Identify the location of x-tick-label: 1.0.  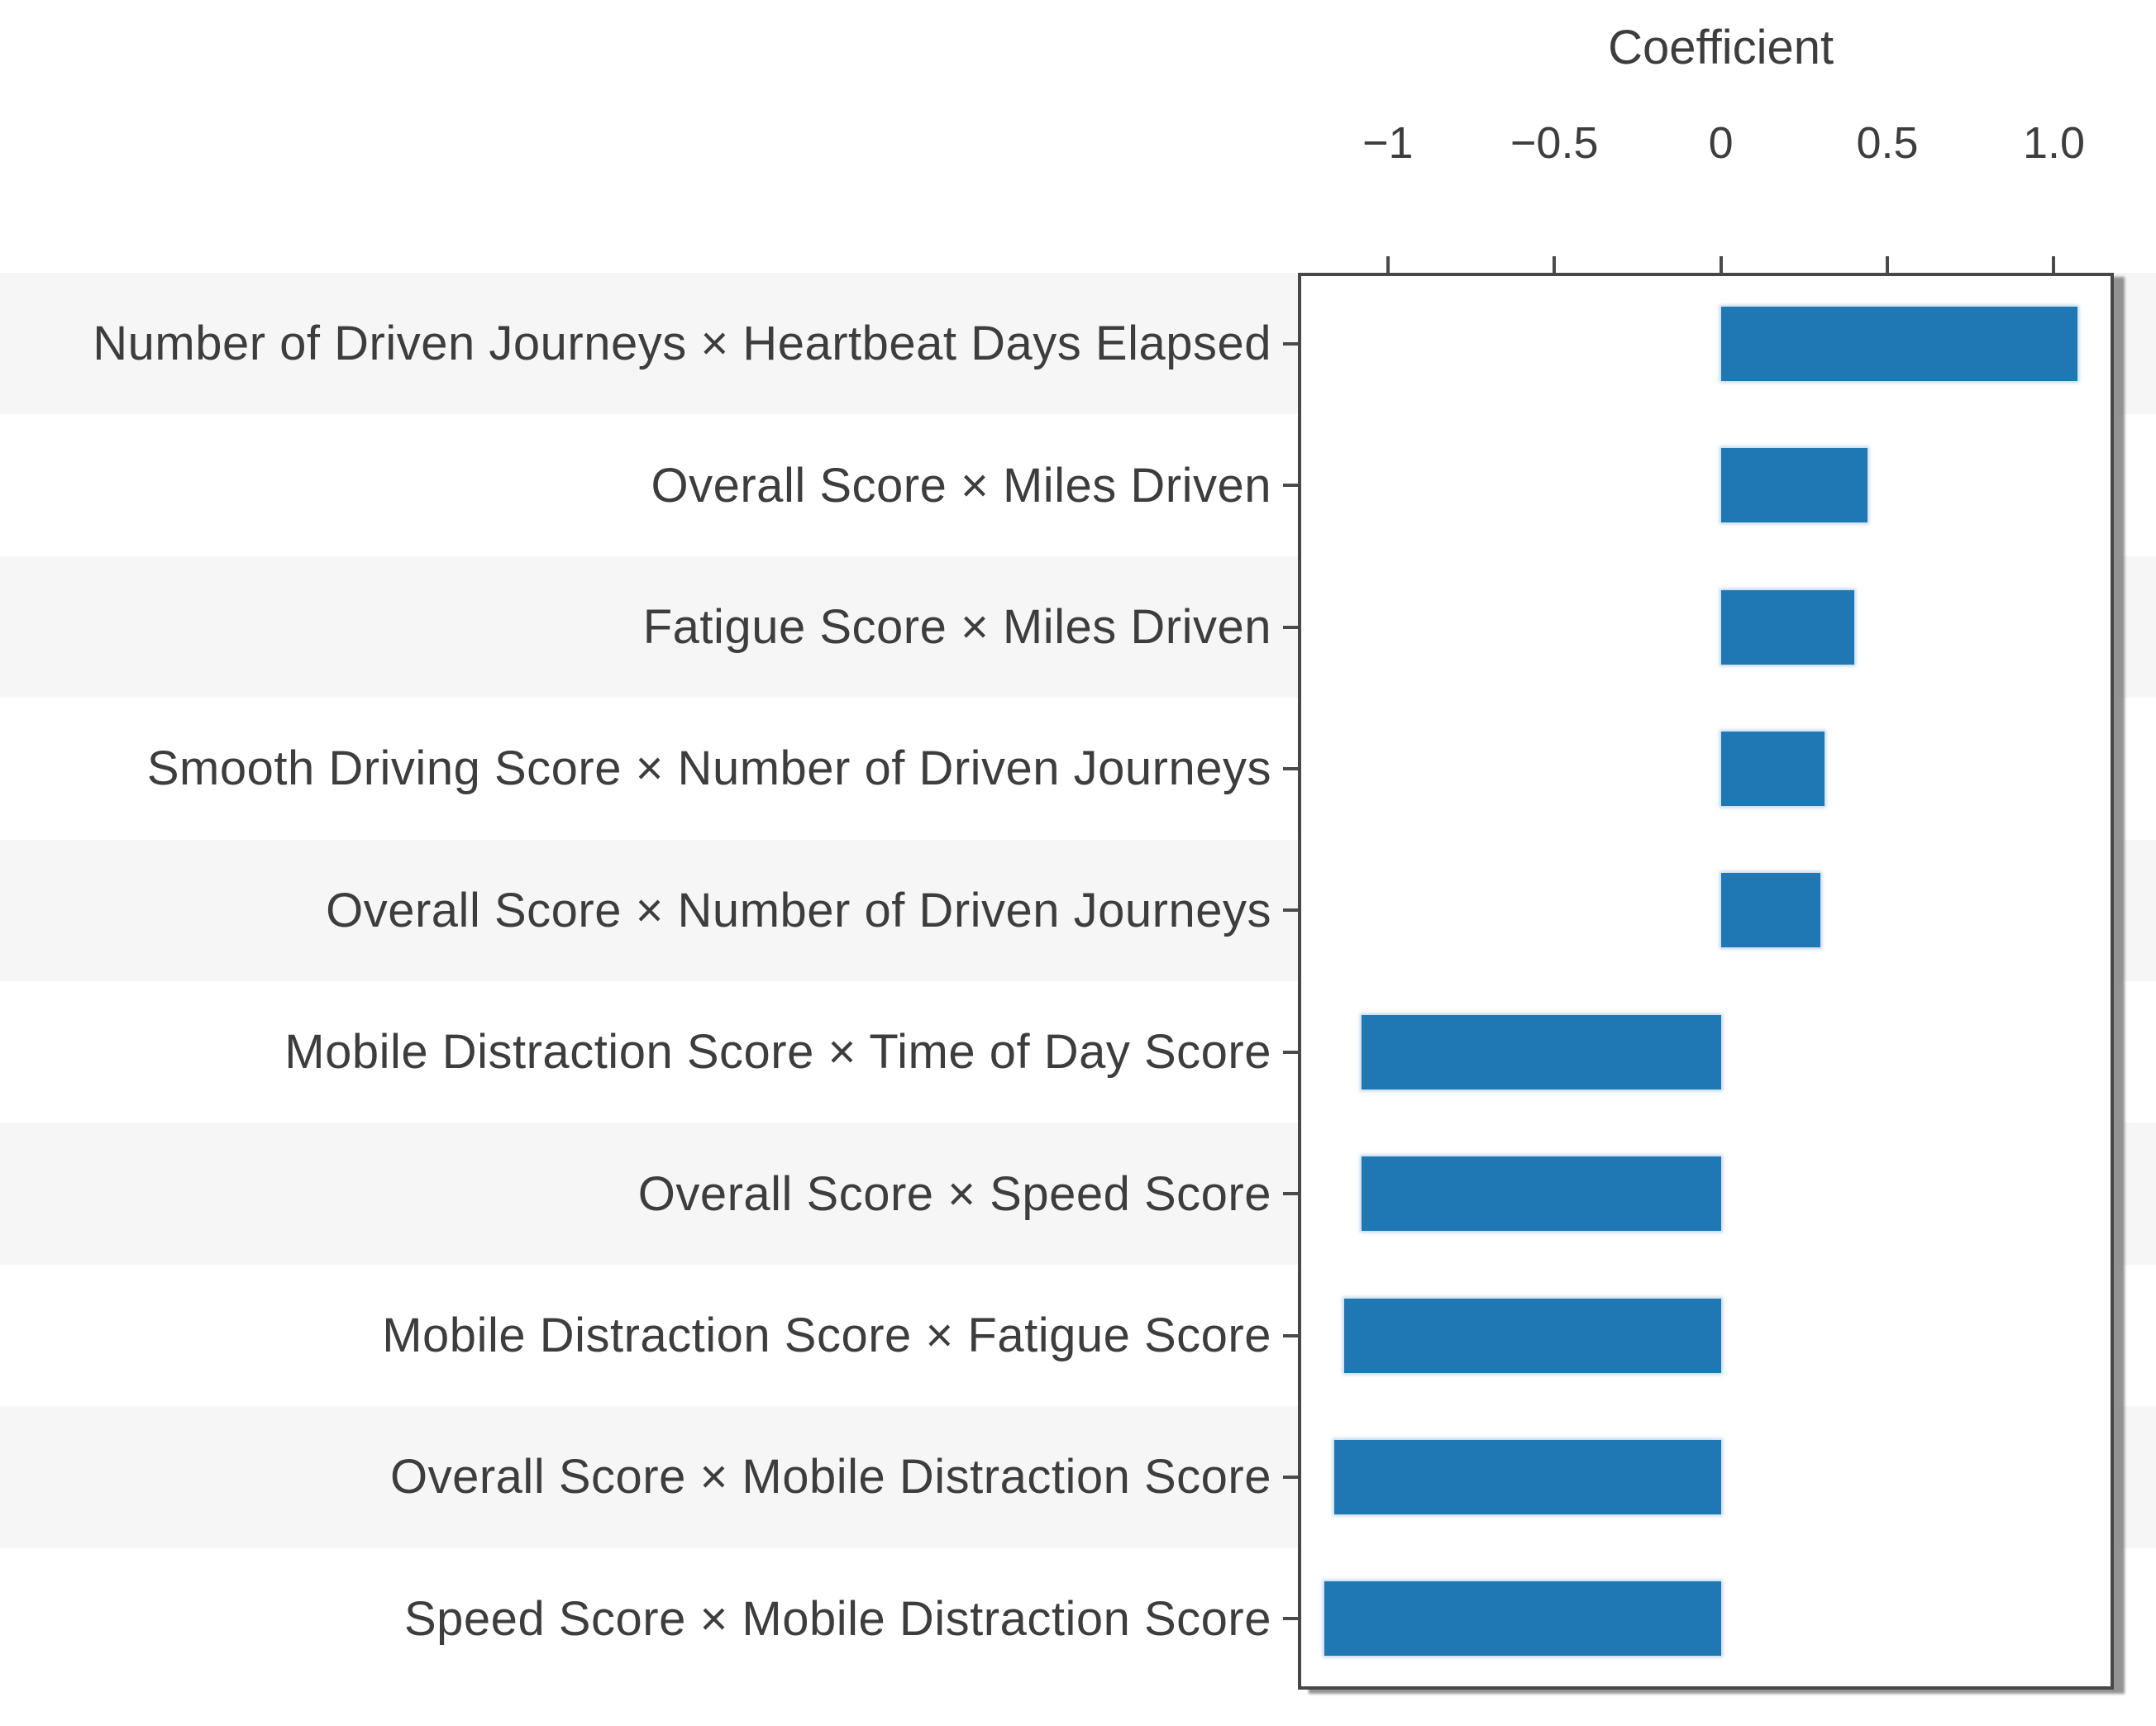
(2054, 143).